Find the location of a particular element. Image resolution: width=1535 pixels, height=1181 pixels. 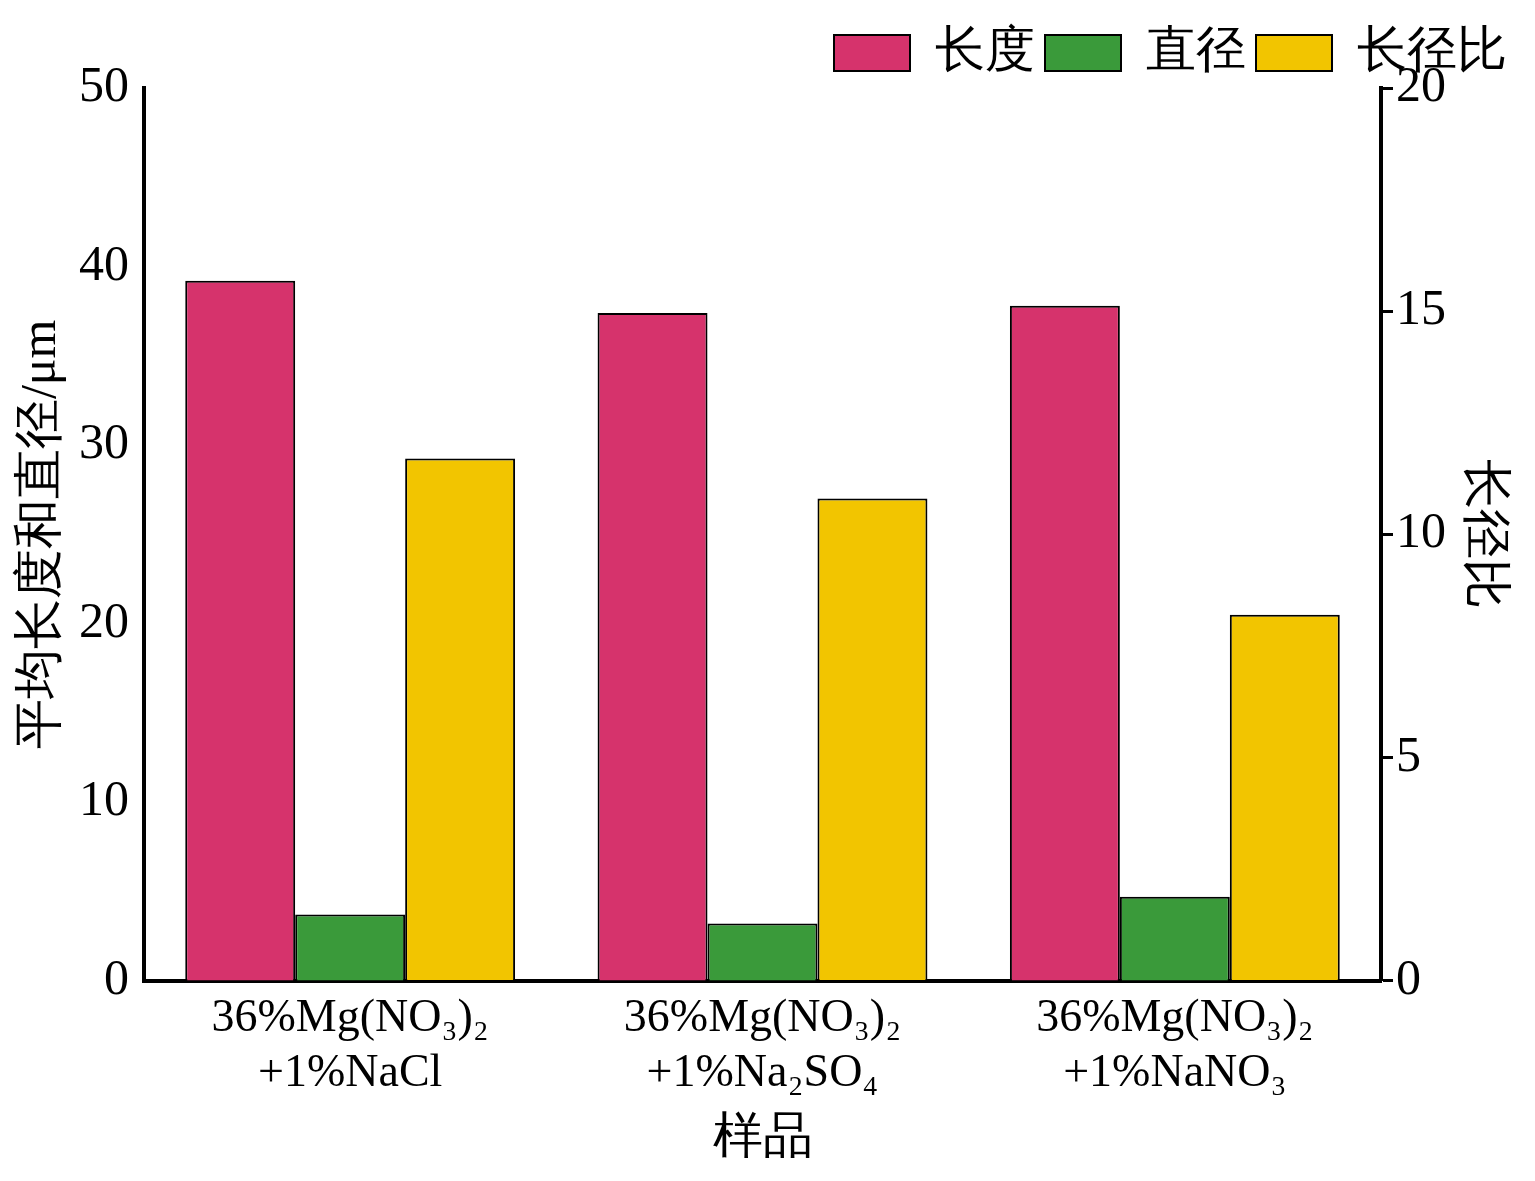

y2-tick-label: 5 is located at coordinates (1408, 753).